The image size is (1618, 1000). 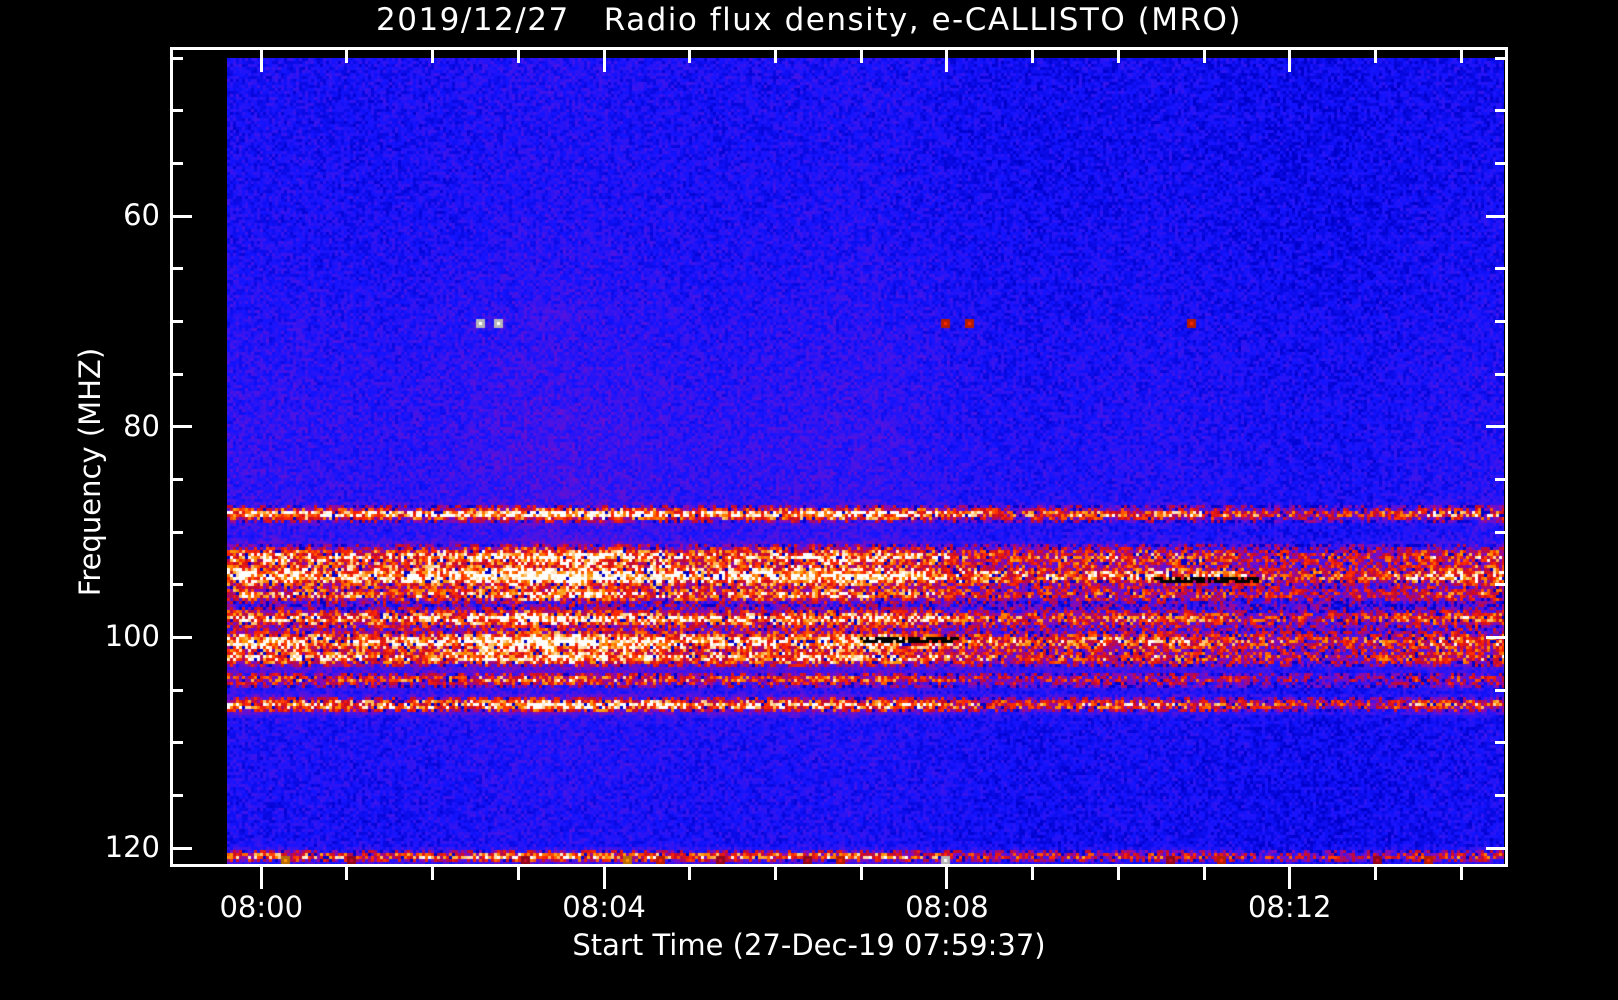 What do you see at coordinates (261, 907) in the screenshot?
I see `x-tick-label-08:00: 08:00` at bounding box center [261, 907].